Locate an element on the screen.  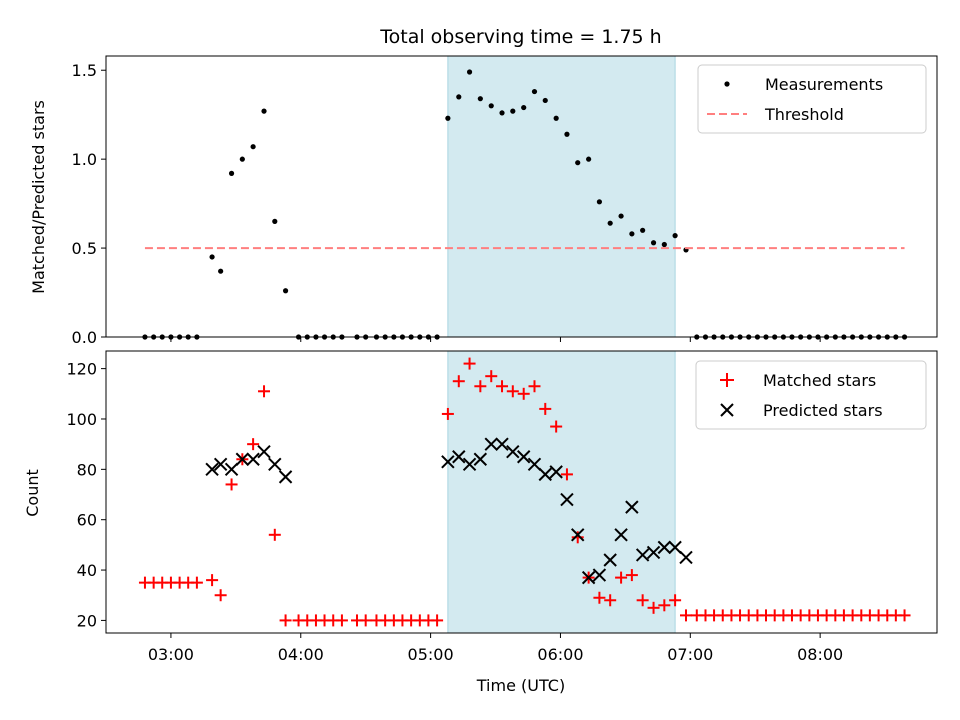
bottom-legend: Matched stars Predicted stars is located at coordinates (811, 395).